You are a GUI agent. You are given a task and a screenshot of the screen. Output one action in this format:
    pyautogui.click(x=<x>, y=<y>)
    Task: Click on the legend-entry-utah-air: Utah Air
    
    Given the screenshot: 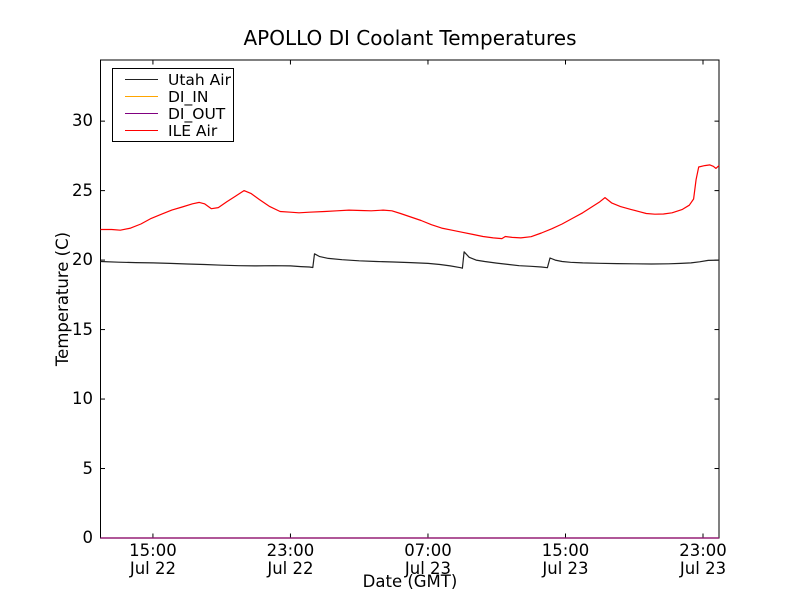 What is the action you would take?
    pyautogui.click(x=173, y=79)
    